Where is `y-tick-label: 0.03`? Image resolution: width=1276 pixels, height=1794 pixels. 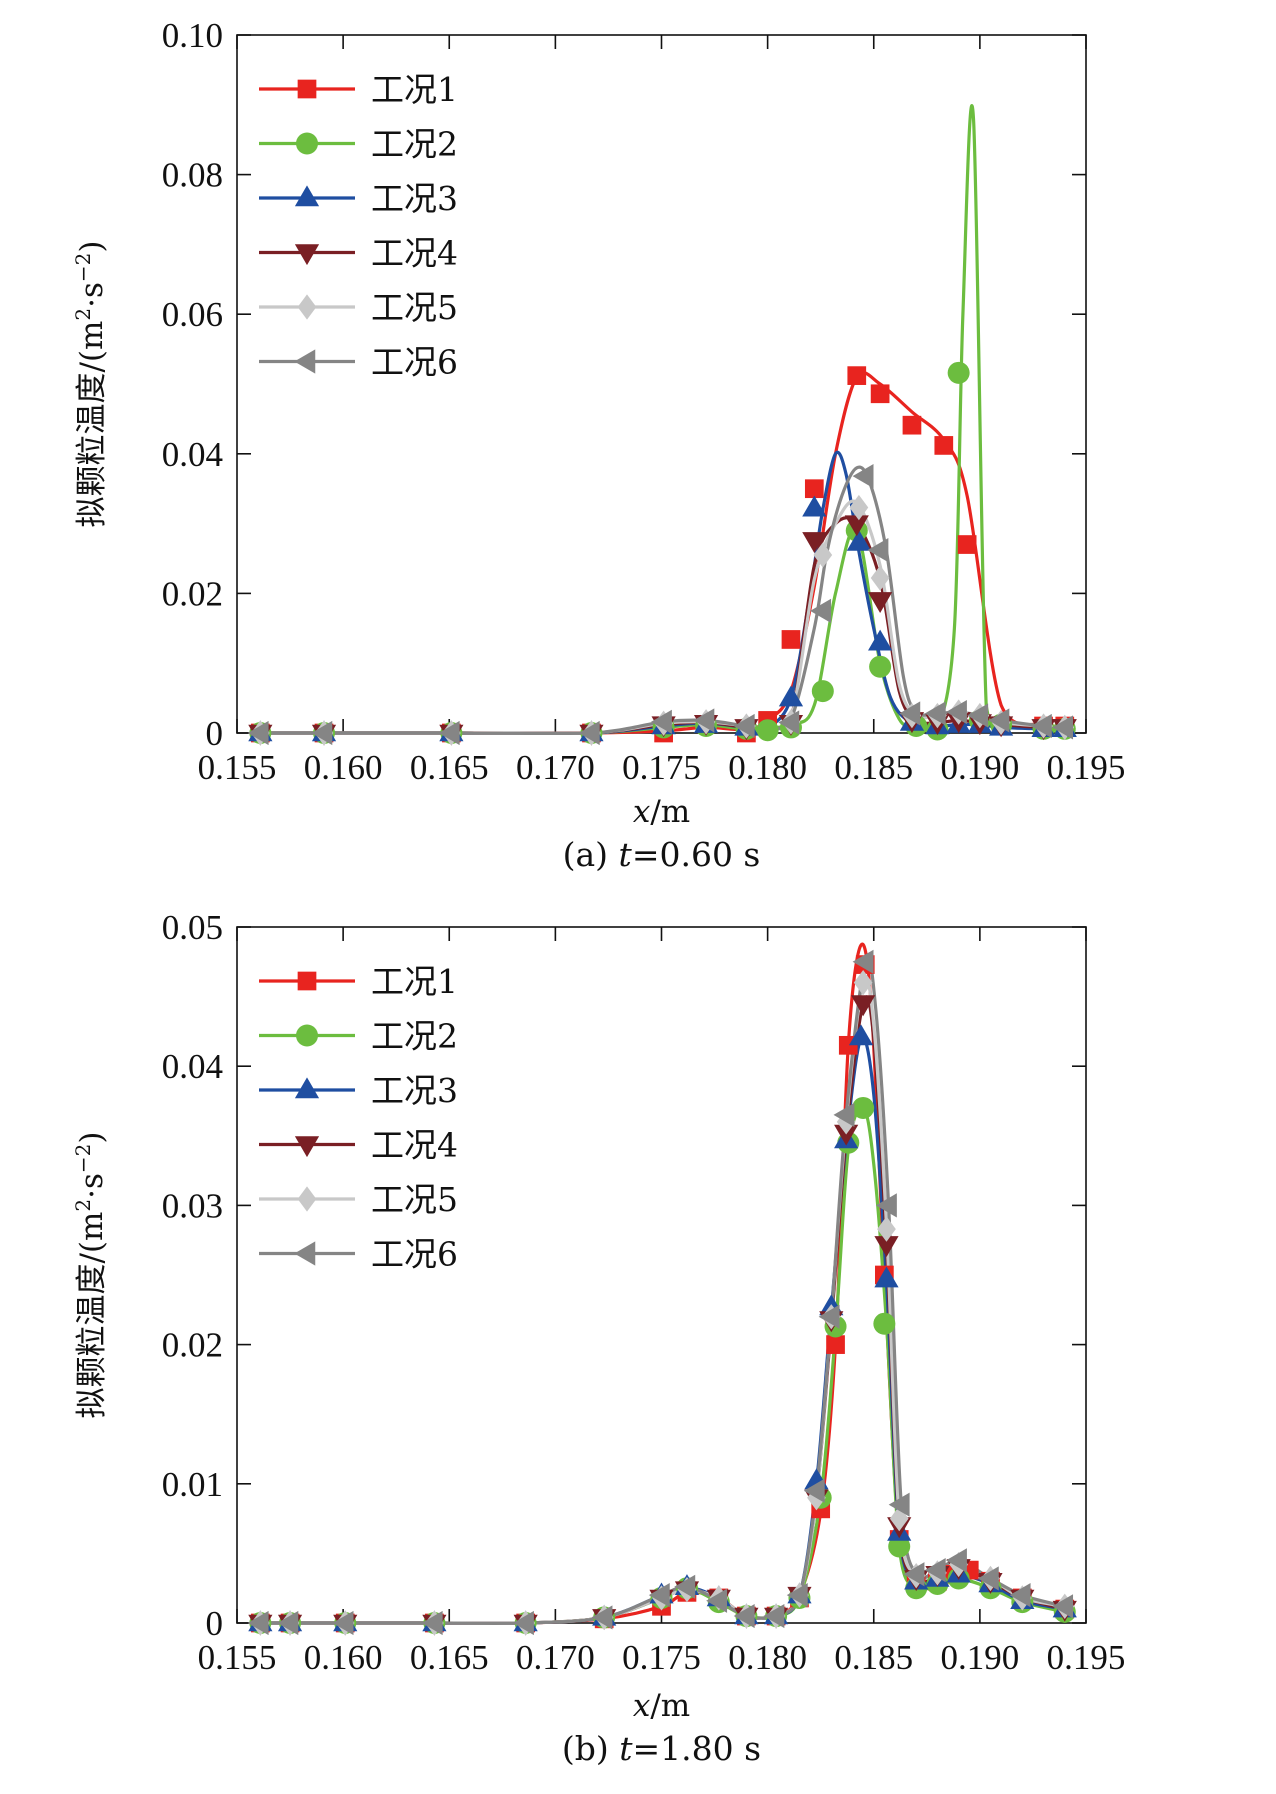 y-tick-label: 0.03 is located at coordinates (192, 1205).